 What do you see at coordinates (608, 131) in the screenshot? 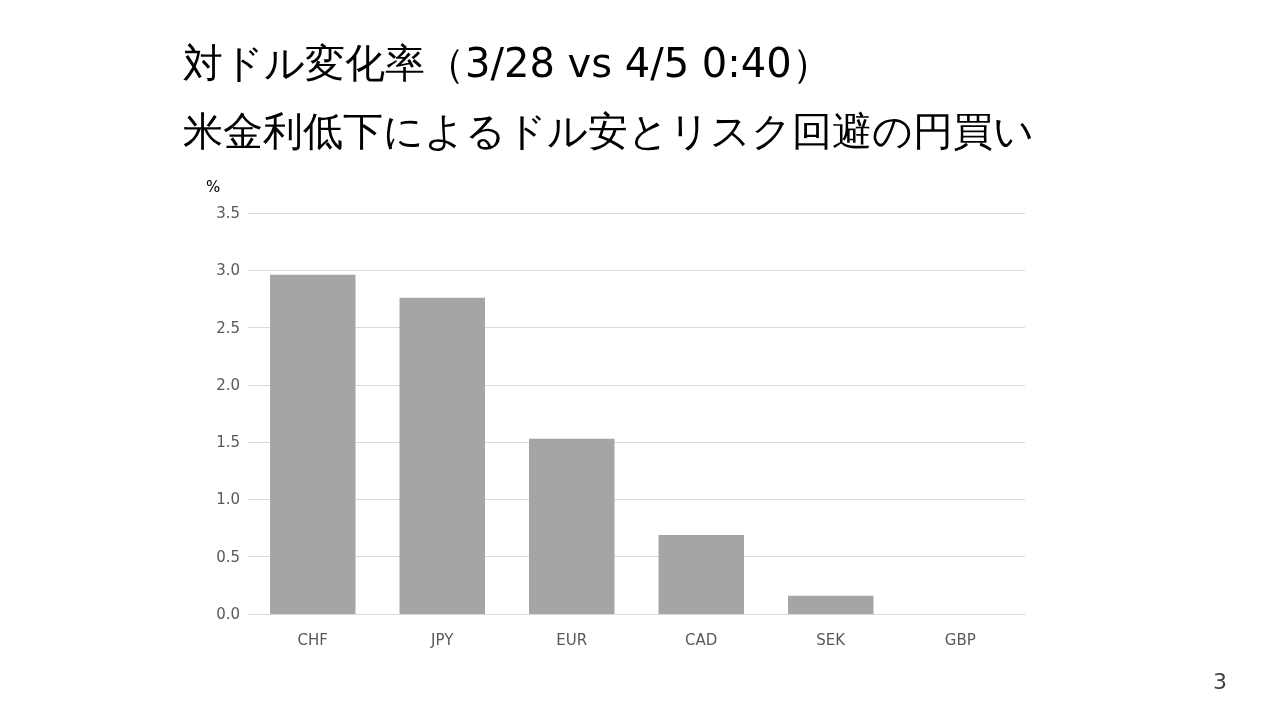
I see `chart-subtitle: 米金利低下によるドル安とリスク回避の円買い` at bounding box center [608, 131].